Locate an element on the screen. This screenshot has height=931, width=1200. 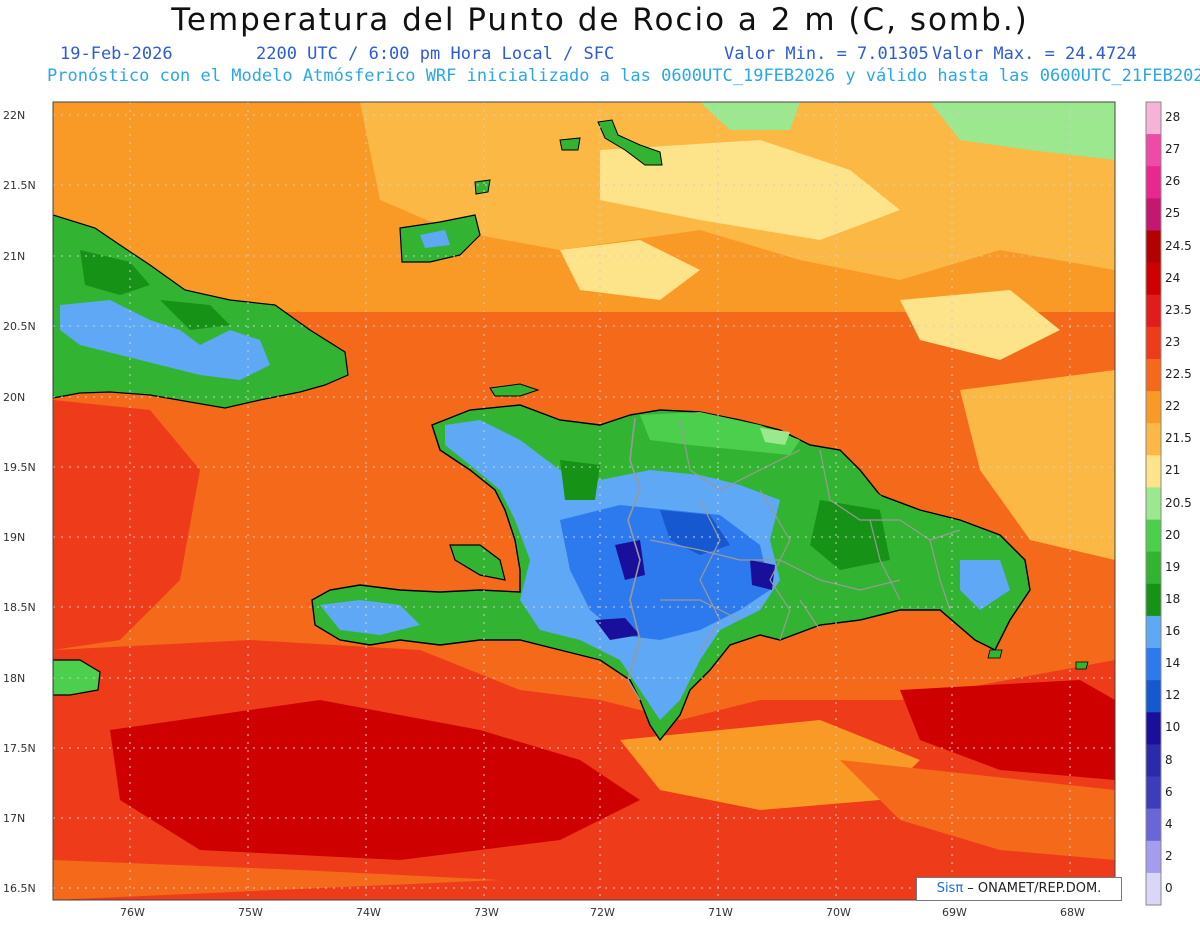
field-orange-bottom is located at coordinates (276, 880).